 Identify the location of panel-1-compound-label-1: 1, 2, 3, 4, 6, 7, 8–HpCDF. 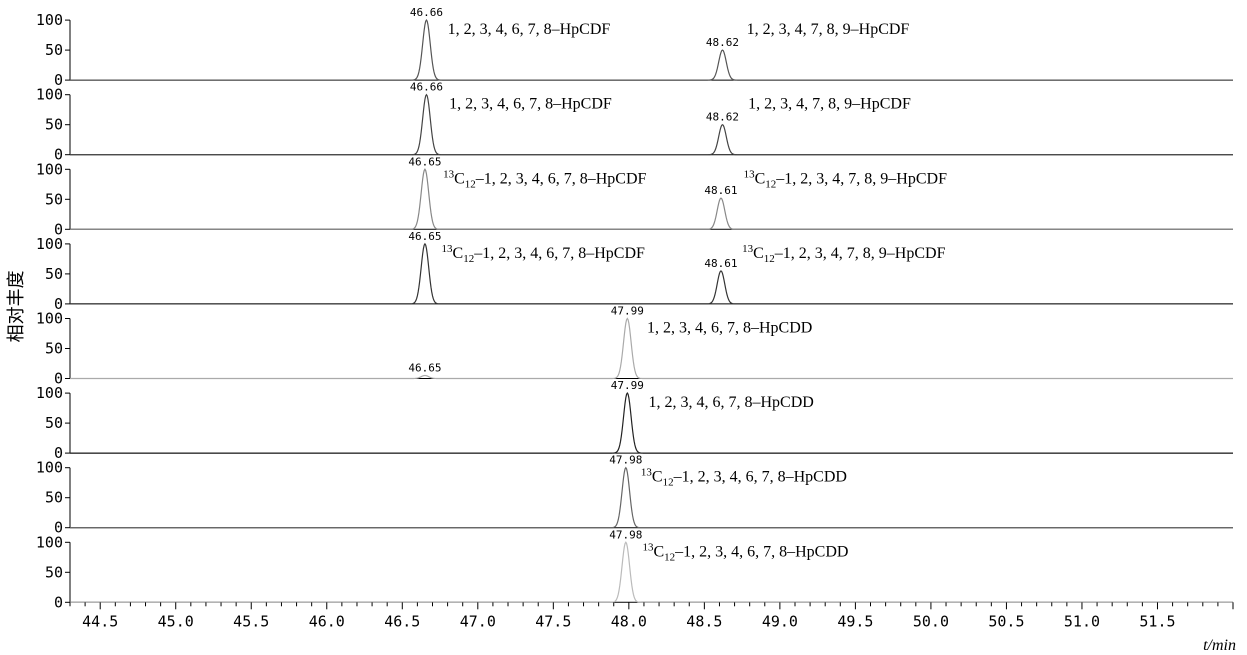
(529, 29).